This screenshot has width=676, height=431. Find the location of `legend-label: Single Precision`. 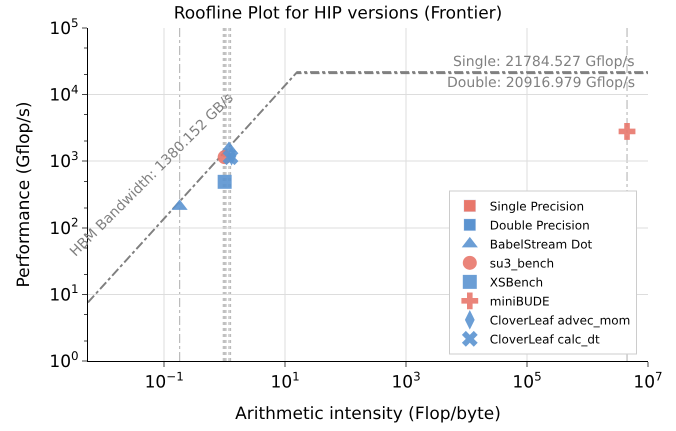

legend-label: Single Precision is located at coordinates (537, 207).